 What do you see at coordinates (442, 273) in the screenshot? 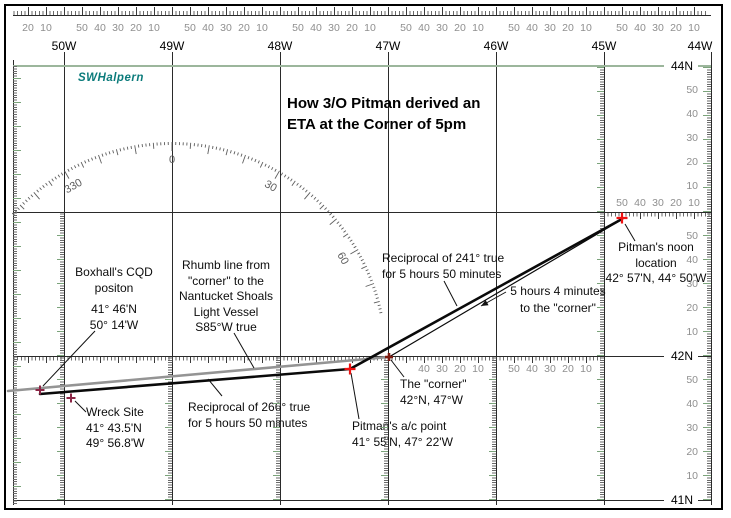
I see `annotation-line: for 5 hours 50 minutes` at bounding box center [442, 273].